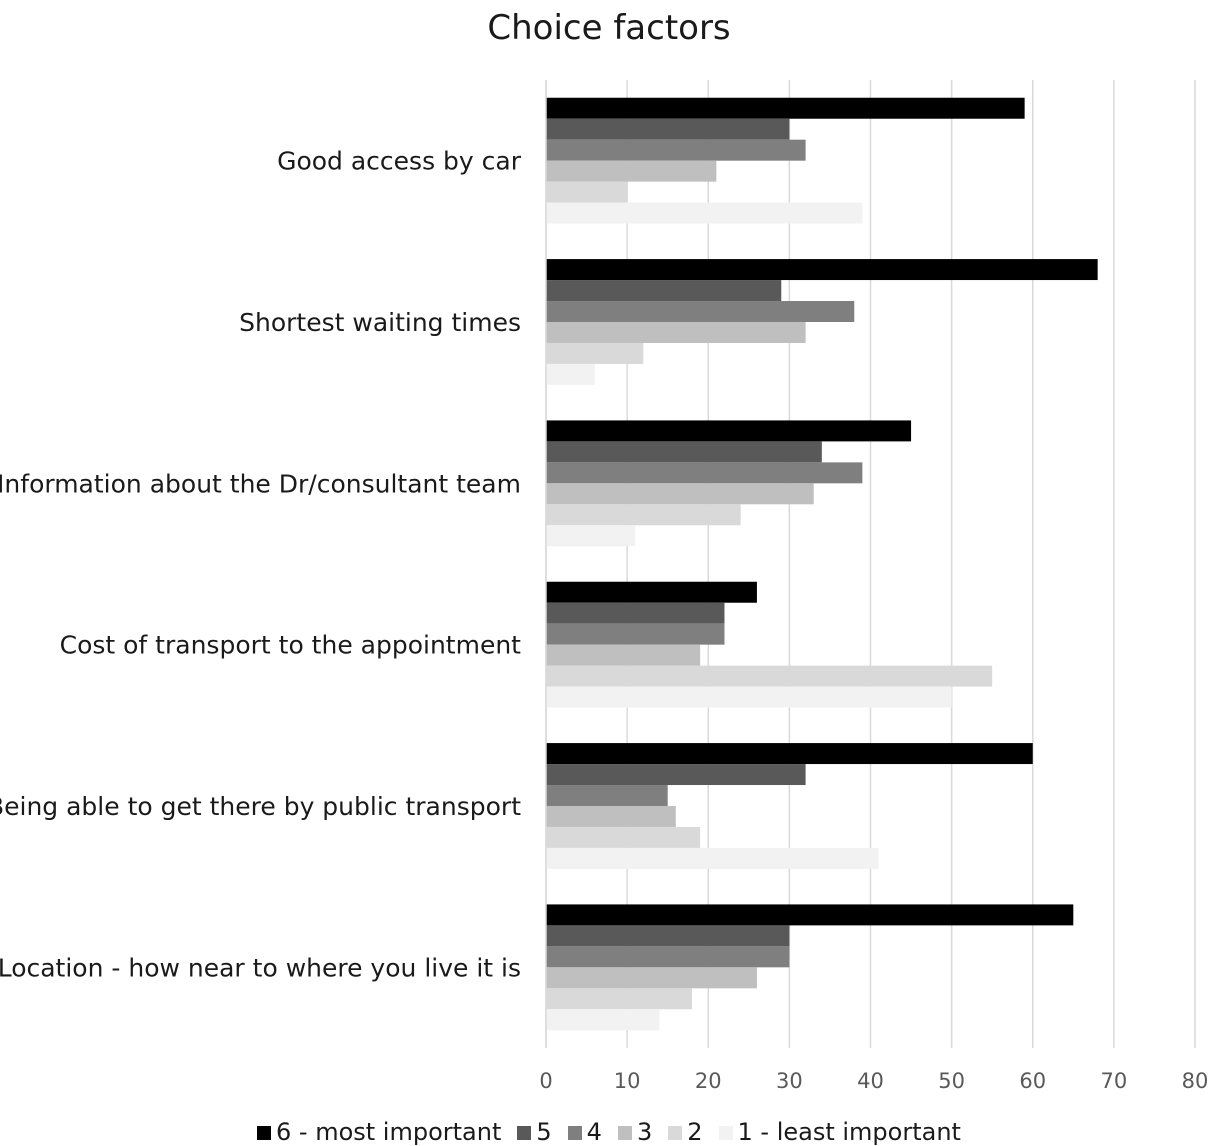  Describe the element at coordinates (1195, 1081) in the screenshot. I see `x-tick-label: 80` at that location.